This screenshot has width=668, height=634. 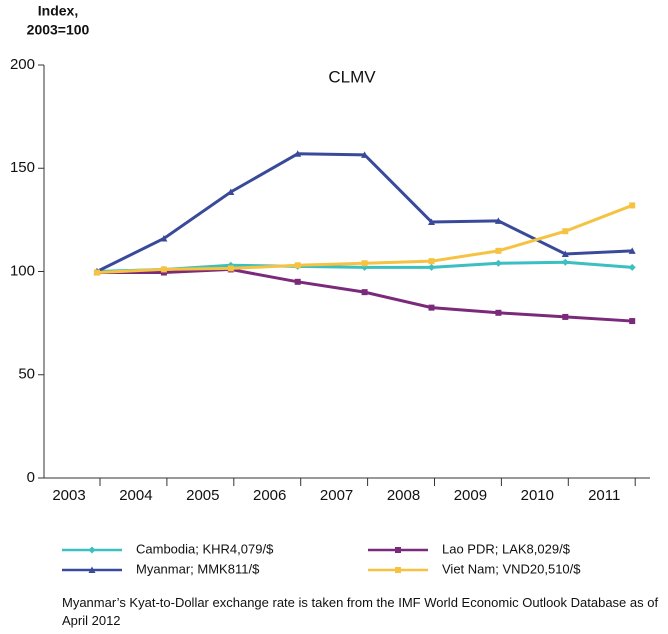 What do you see at coordinates (604, 495) in the screenshot?
I see `x-tick-label: 2011` at bounding box center [604, 495].